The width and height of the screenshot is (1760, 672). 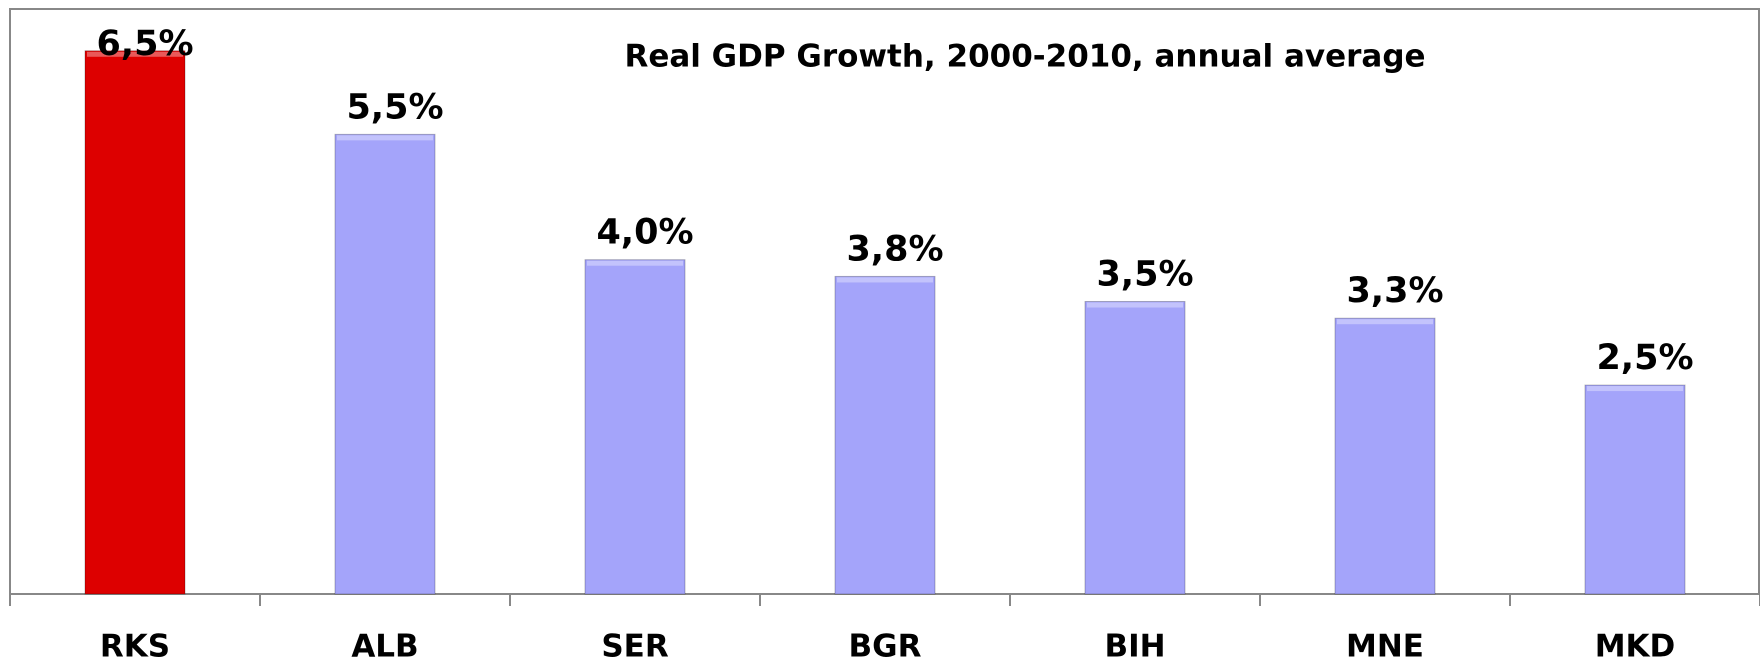 I want to click on x-tick-label: BIH, so click(x=1134, y=647).